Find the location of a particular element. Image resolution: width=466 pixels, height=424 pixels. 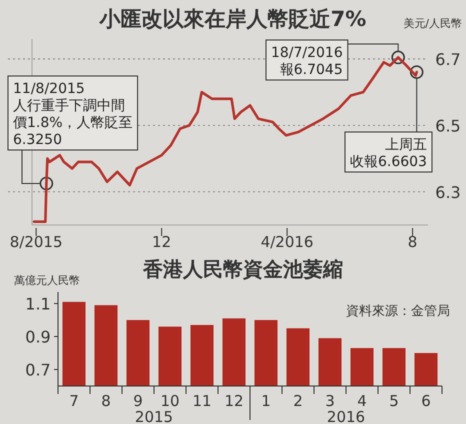

y-tick-label: 0.7 is located at coordinates (38, 370).